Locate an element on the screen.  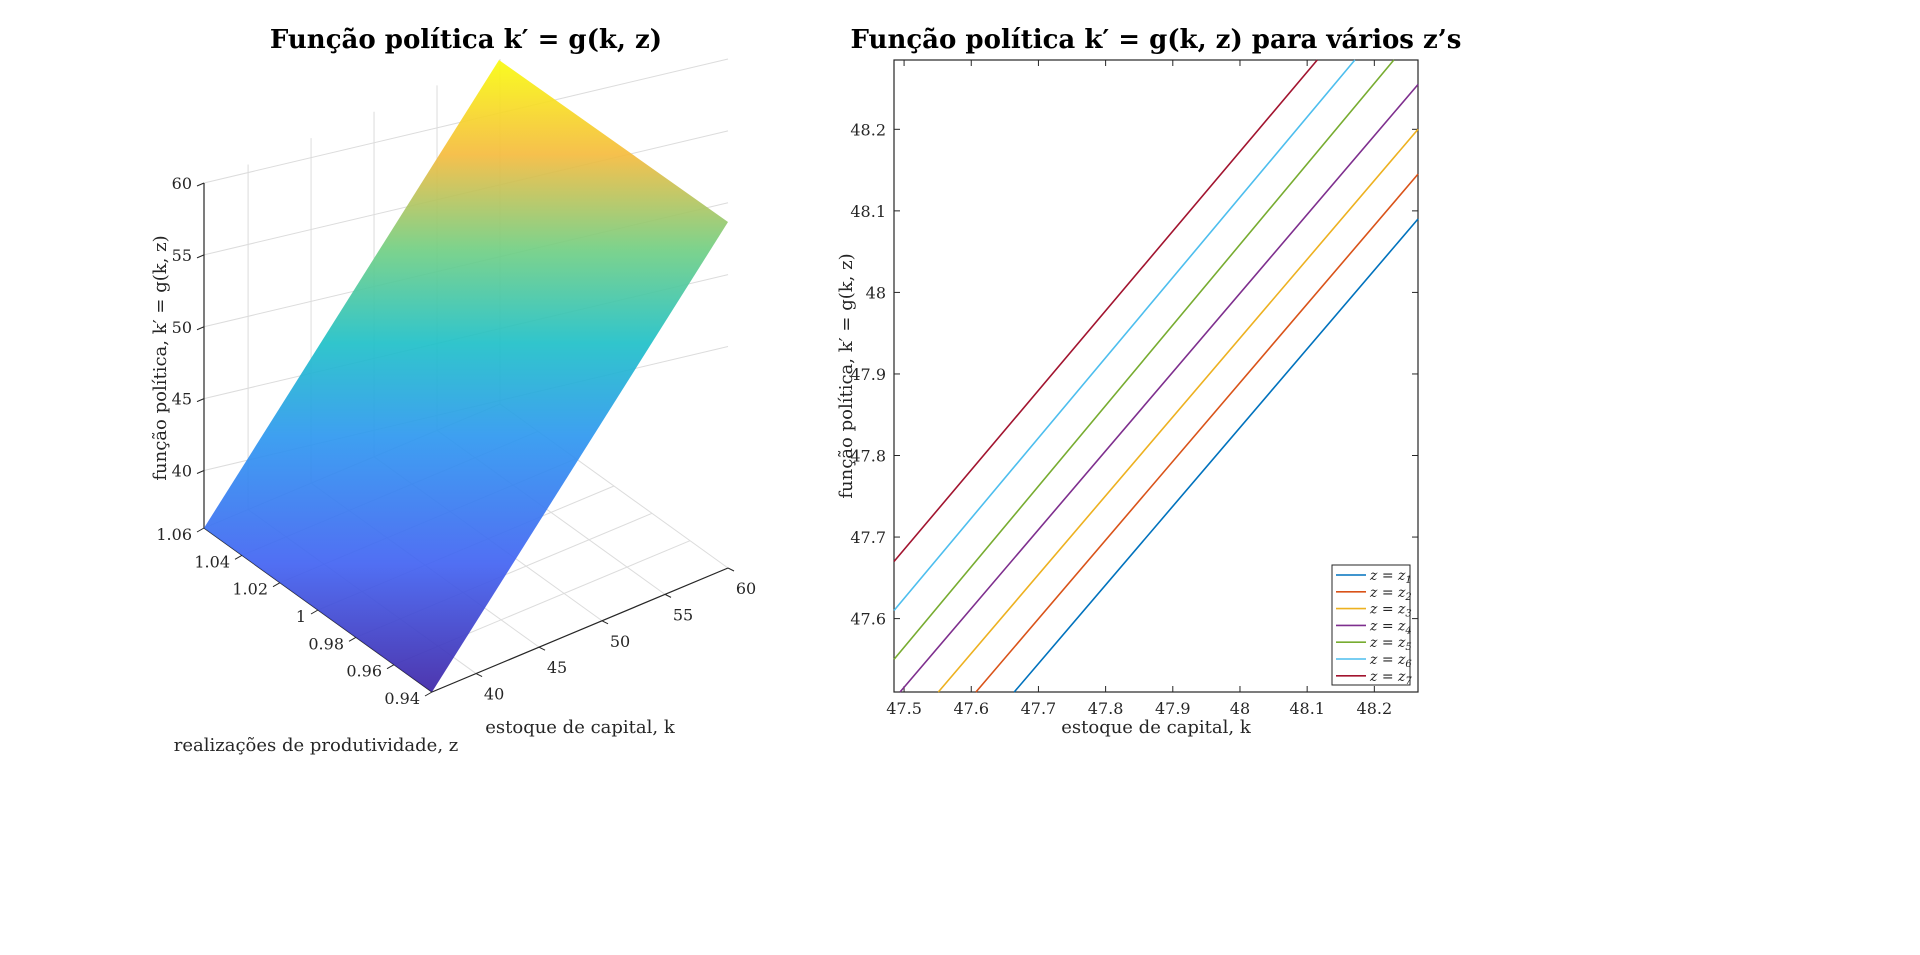
surface-ylabel: realizações de produtividade, z is located at coordinates (316, 745).